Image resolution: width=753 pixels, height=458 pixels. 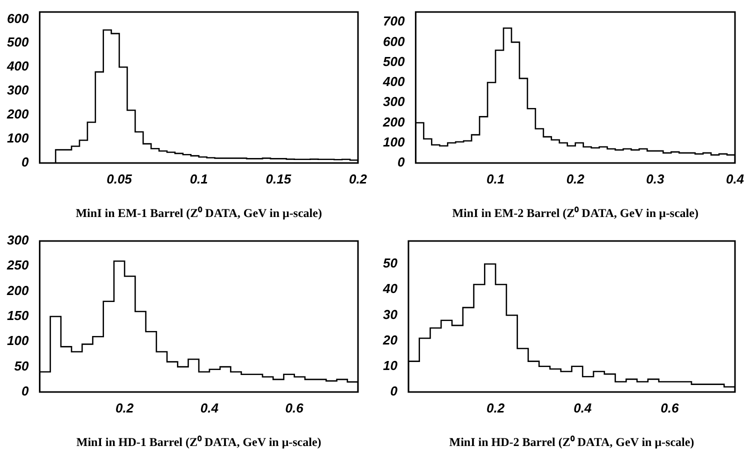 I want to click on x-tick-label: 0.15, so click(x=279, y=178).